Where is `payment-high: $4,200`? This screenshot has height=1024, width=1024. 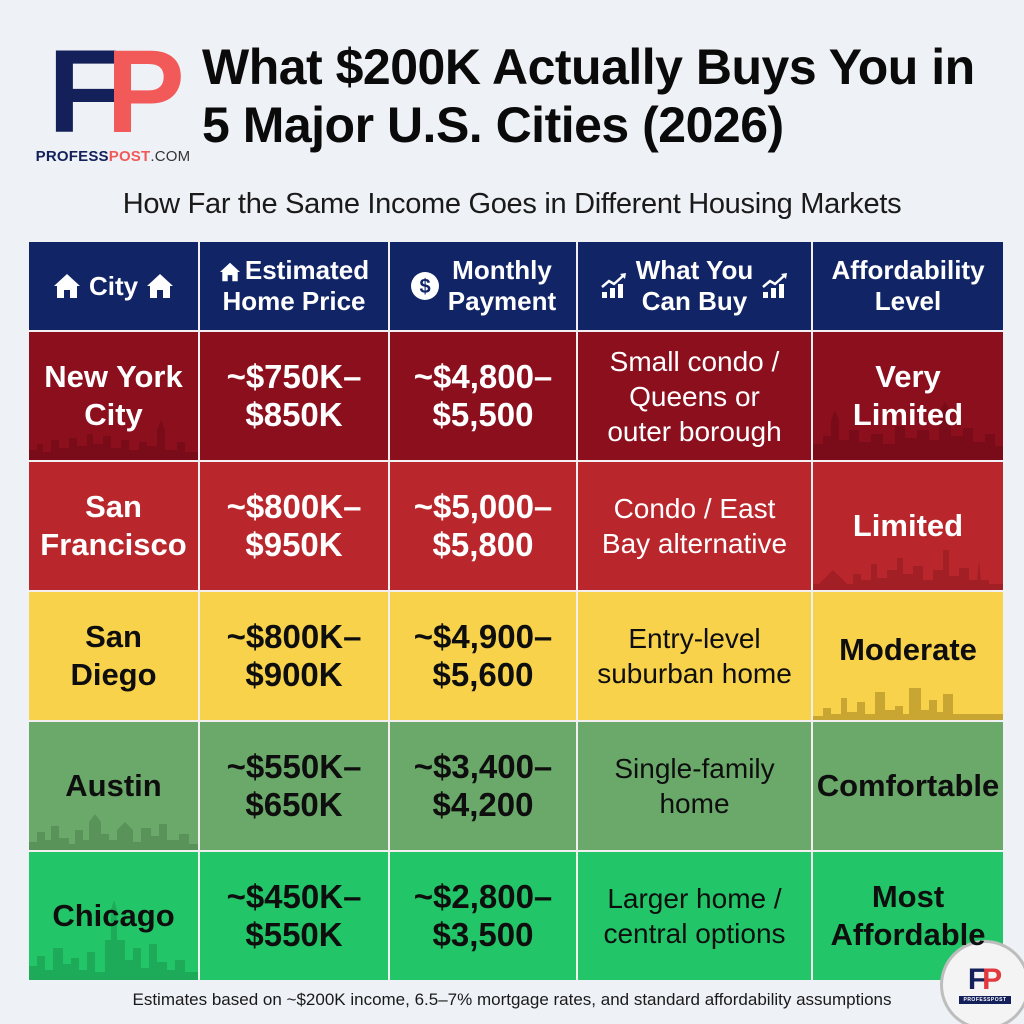
payment-high: $4,200 is located at coordinates (483, 804).